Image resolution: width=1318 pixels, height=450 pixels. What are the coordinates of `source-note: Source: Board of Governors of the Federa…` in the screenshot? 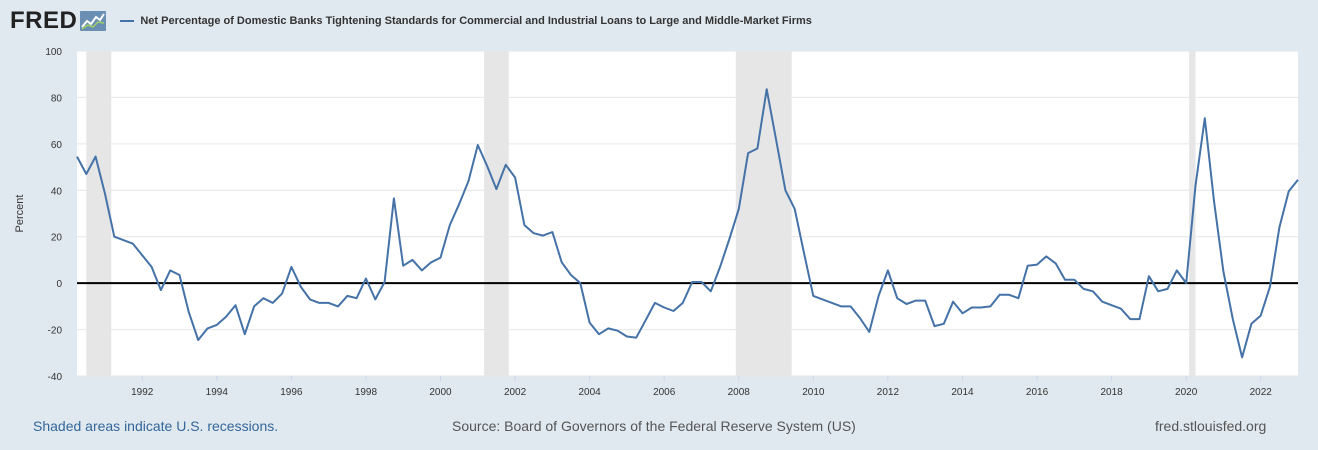 It's located at (654, 426).